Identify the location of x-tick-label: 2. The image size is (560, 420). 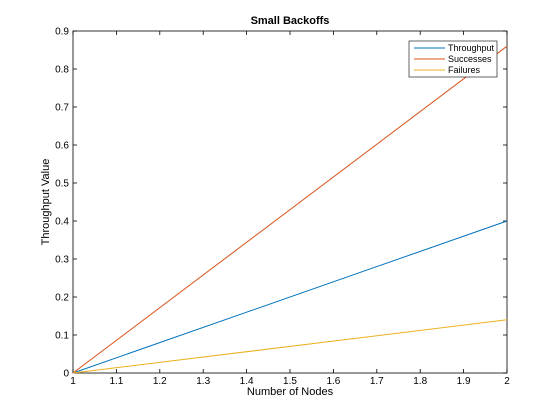
(507, 381).